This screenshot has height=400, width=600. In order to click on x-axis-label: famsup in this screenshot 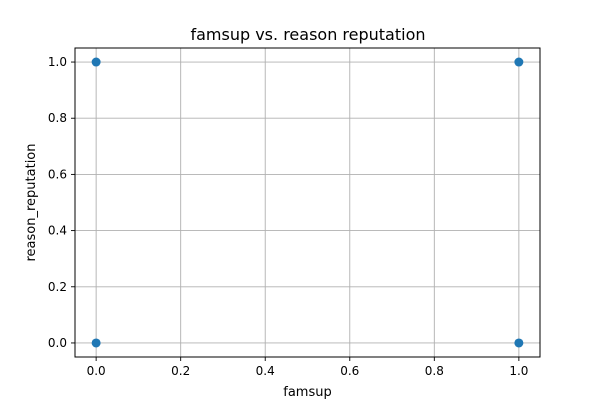, I will do `click(307, 392)`.